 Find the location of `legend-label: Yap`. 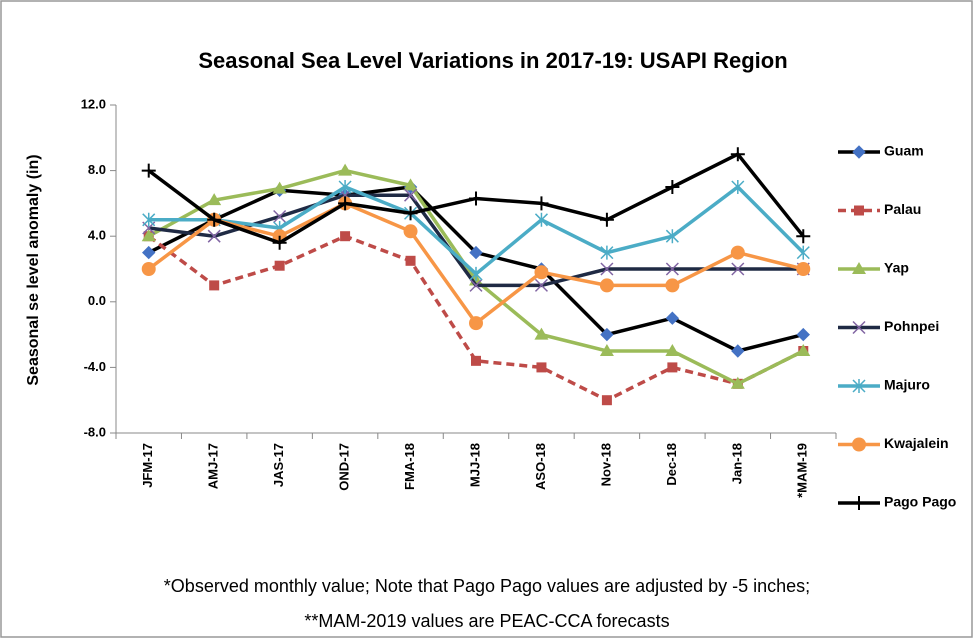

legend-label: Yap is located at coordinates (896, 268).